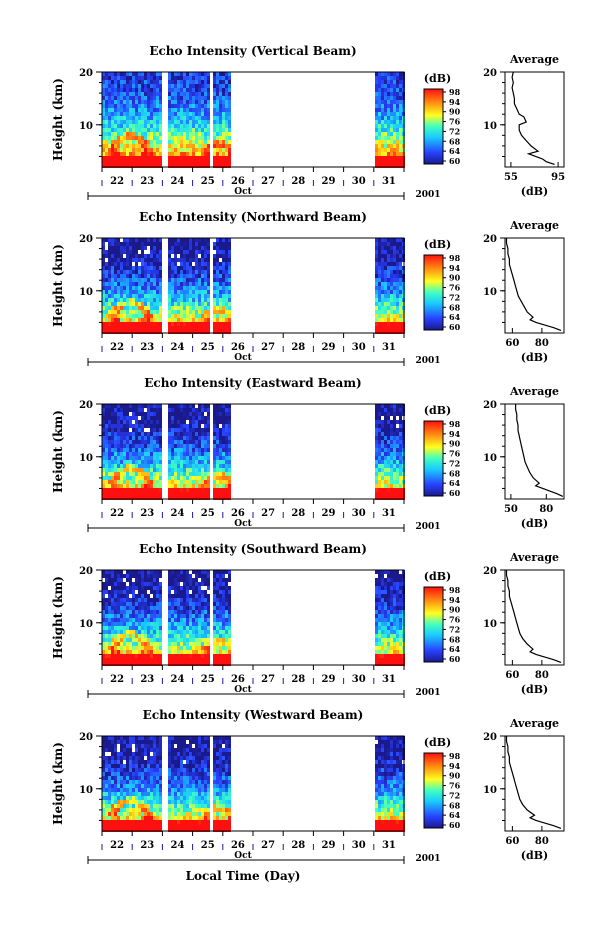 Image resolution: width=616 pixels, height=931 pixels. I want to click on avg-x-tick-label: 50, so click(511, 509).